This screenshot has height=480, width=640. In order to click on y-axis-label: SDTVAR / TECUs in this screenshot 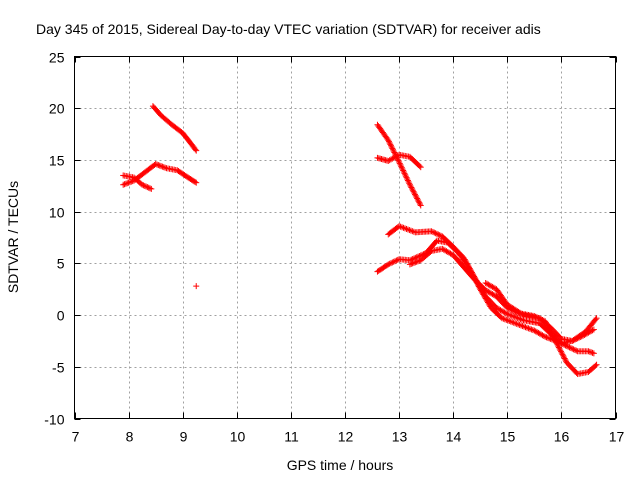, I will do `click(13, 237)`.